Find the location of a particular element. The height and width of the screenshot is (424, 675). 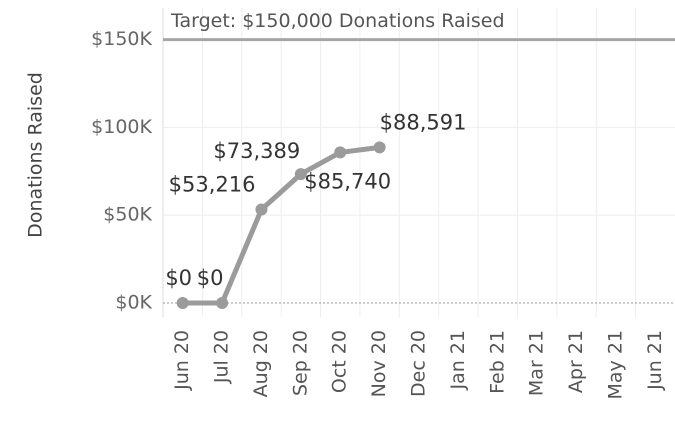

y-tick-label: $50K is located at coordinates (127, 215).